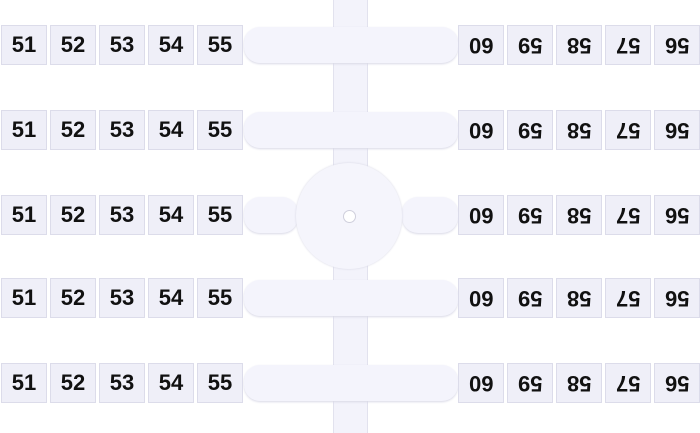 This screenshot has height=433, width=700. What do you see at coordinates (349, 216) in the screenshot?
I see `hub-hole` at bounding box center [349, 216].